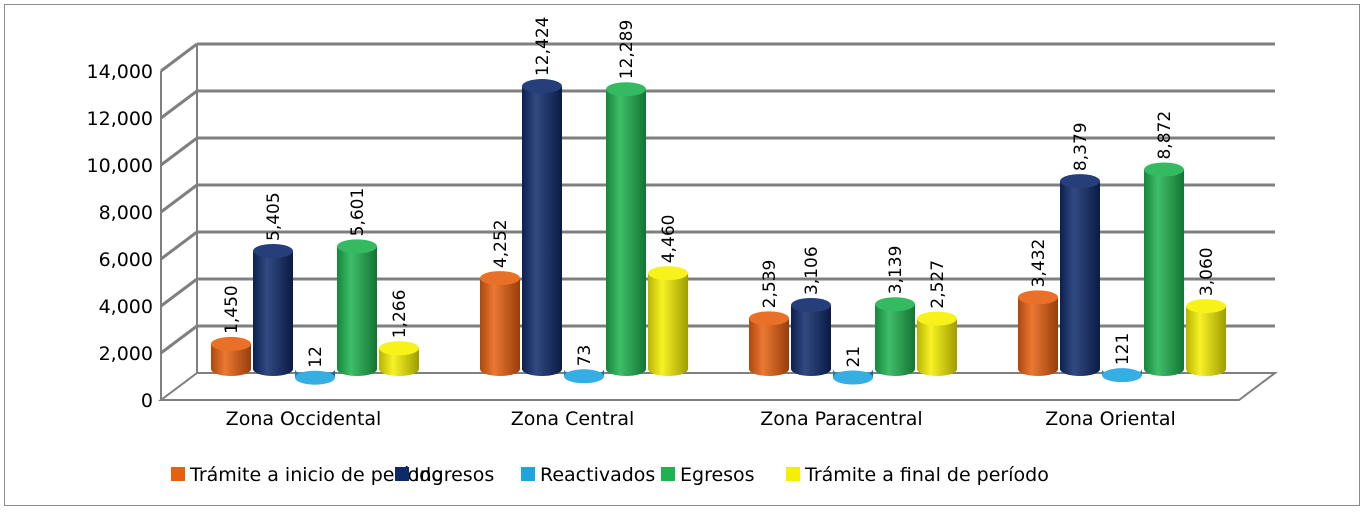 This screenshot has width=1366, height=512. I want to click on bar-2-zona-paracentral, so click(811, 337).